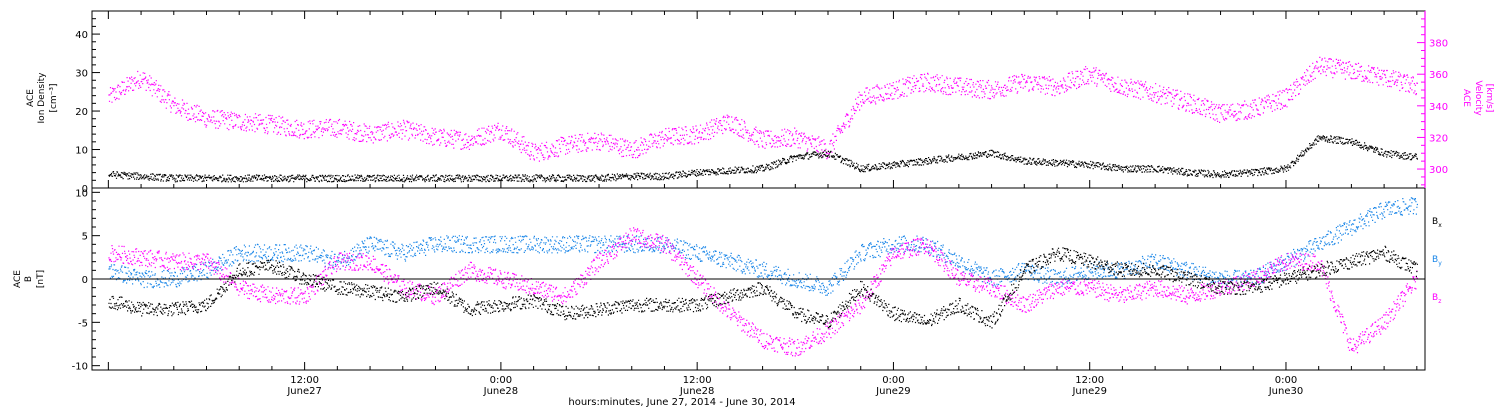 The image size is (1500, 410). Describe the element at coordinates (85, 189) in the screenshot. I see `top-left-tick-label: 0` at that location.